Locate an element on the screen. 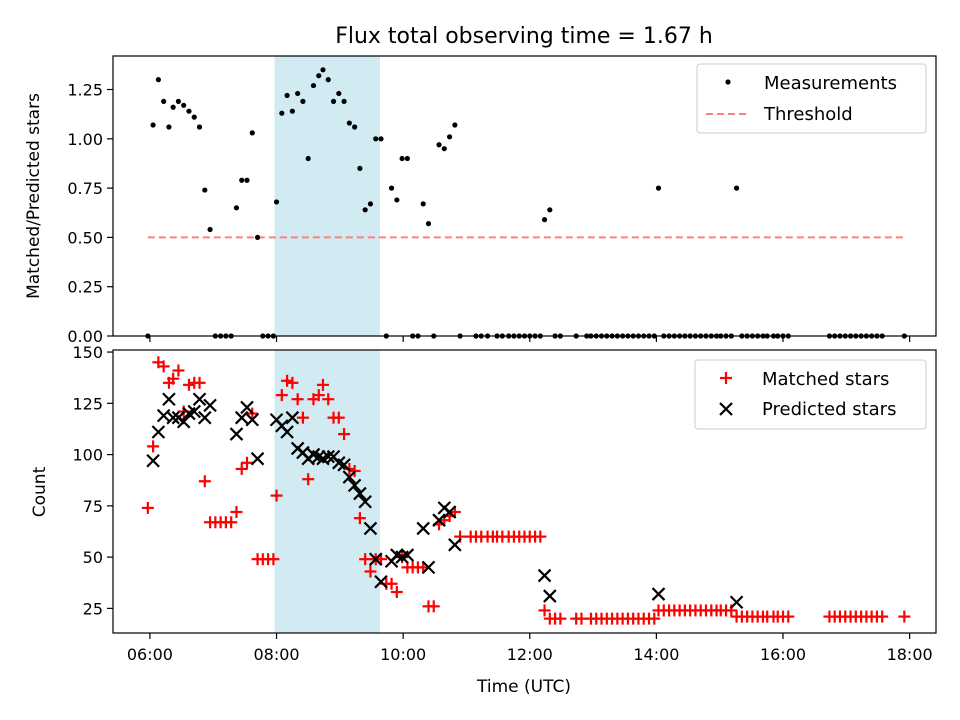 This screenshot has height=720, width=960. y-tick-label: 1.00 is located at coordinates (85, 139).